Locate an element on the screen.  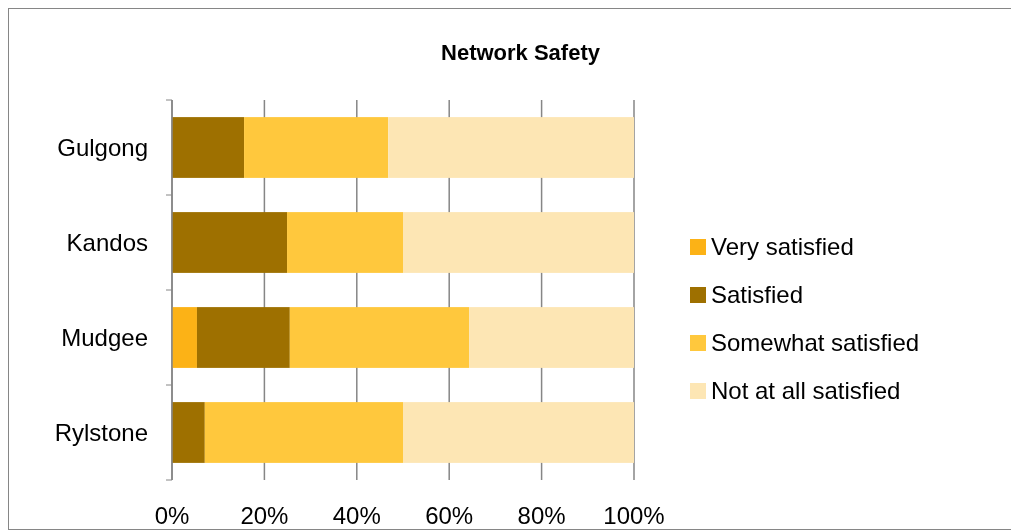
legend-label: Very satisfied is located at coordinates (782, 247).